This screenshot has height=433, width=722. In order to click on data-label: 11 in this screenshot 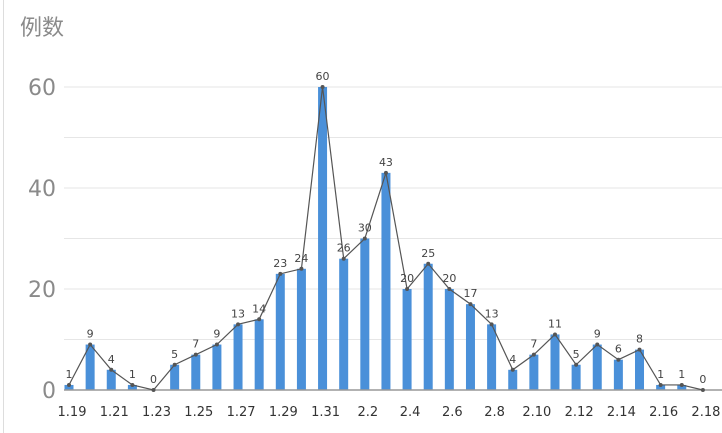, I will do `click(555, 323)`.